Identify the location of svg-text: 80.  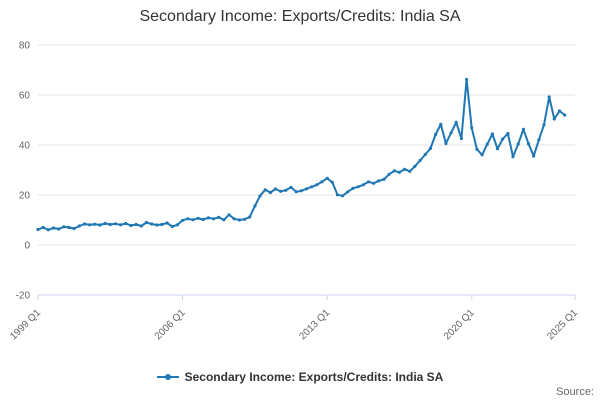
(25, 46).